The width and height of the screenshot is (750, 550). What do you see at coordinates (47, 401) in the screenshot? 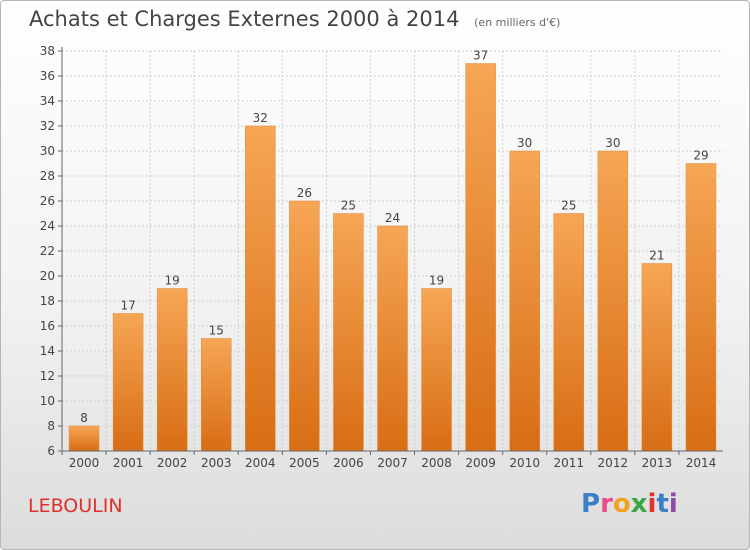
I see `y-tick-label: 10` at bounding box center [47, 401].